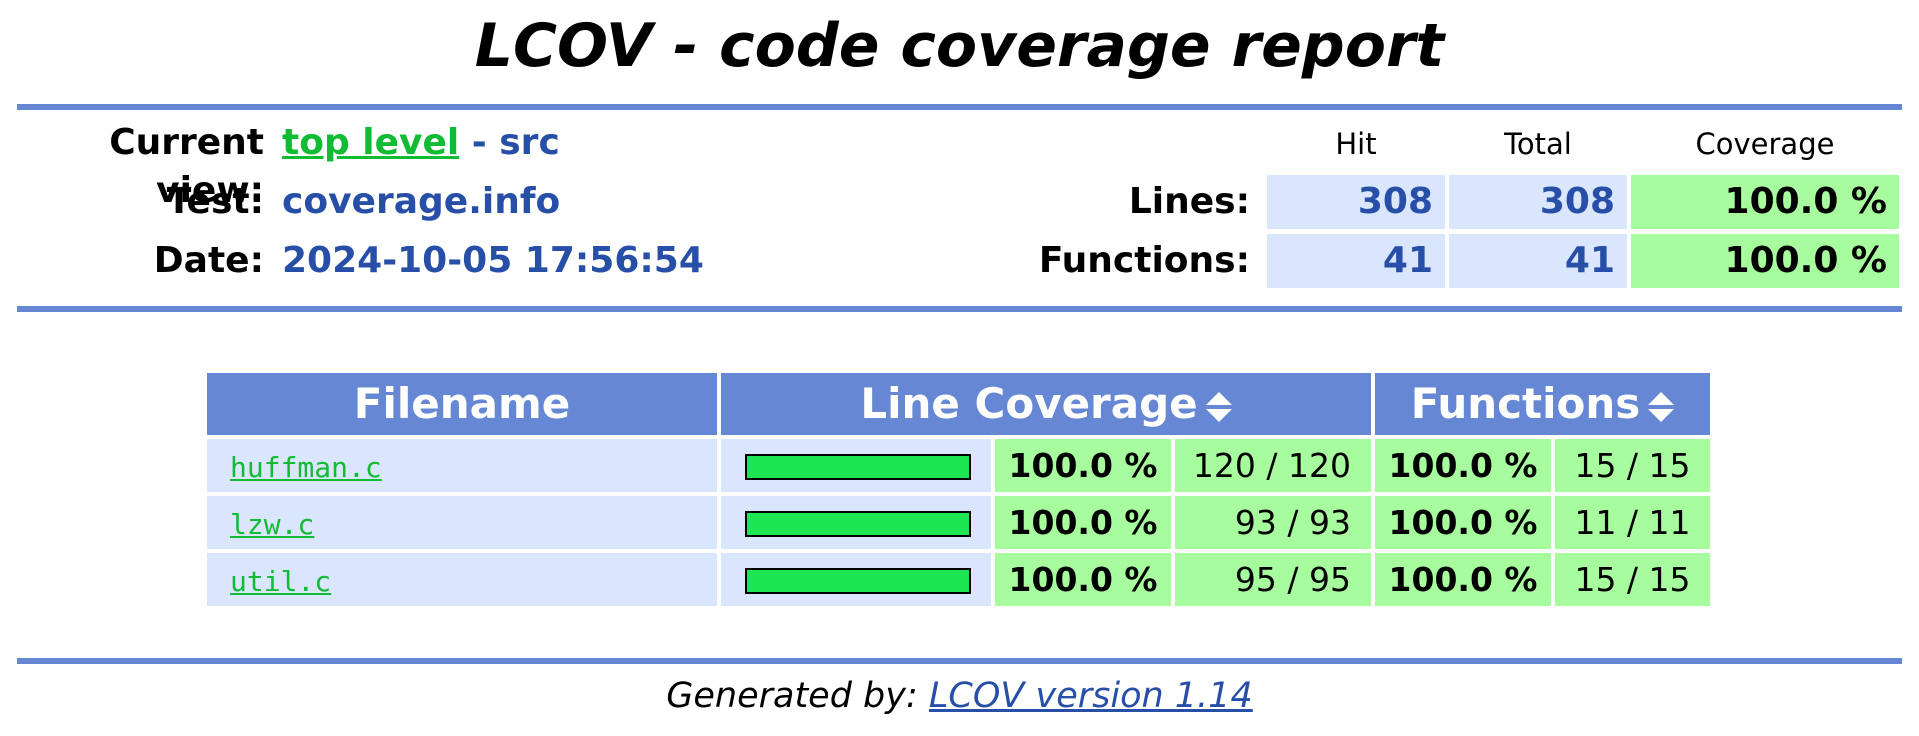 Image resolution: width=1919 pixels, height=736 pixels. Describe the element at coordinates (1632, 522) in the screenshot. I see `function-coverage-count: 11 / 11` at that location.